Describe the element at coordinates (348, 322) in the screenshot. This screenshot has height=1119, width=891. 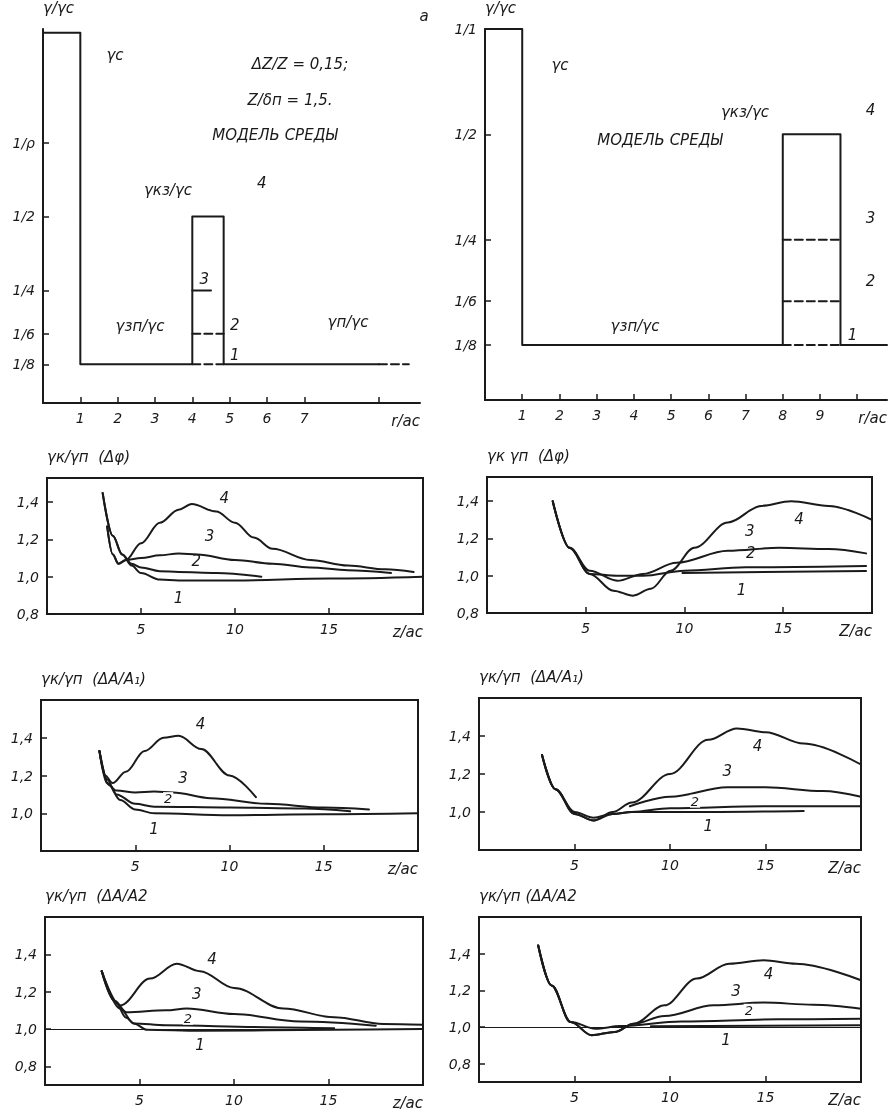
I see `annotation: γп/γc` at that location.